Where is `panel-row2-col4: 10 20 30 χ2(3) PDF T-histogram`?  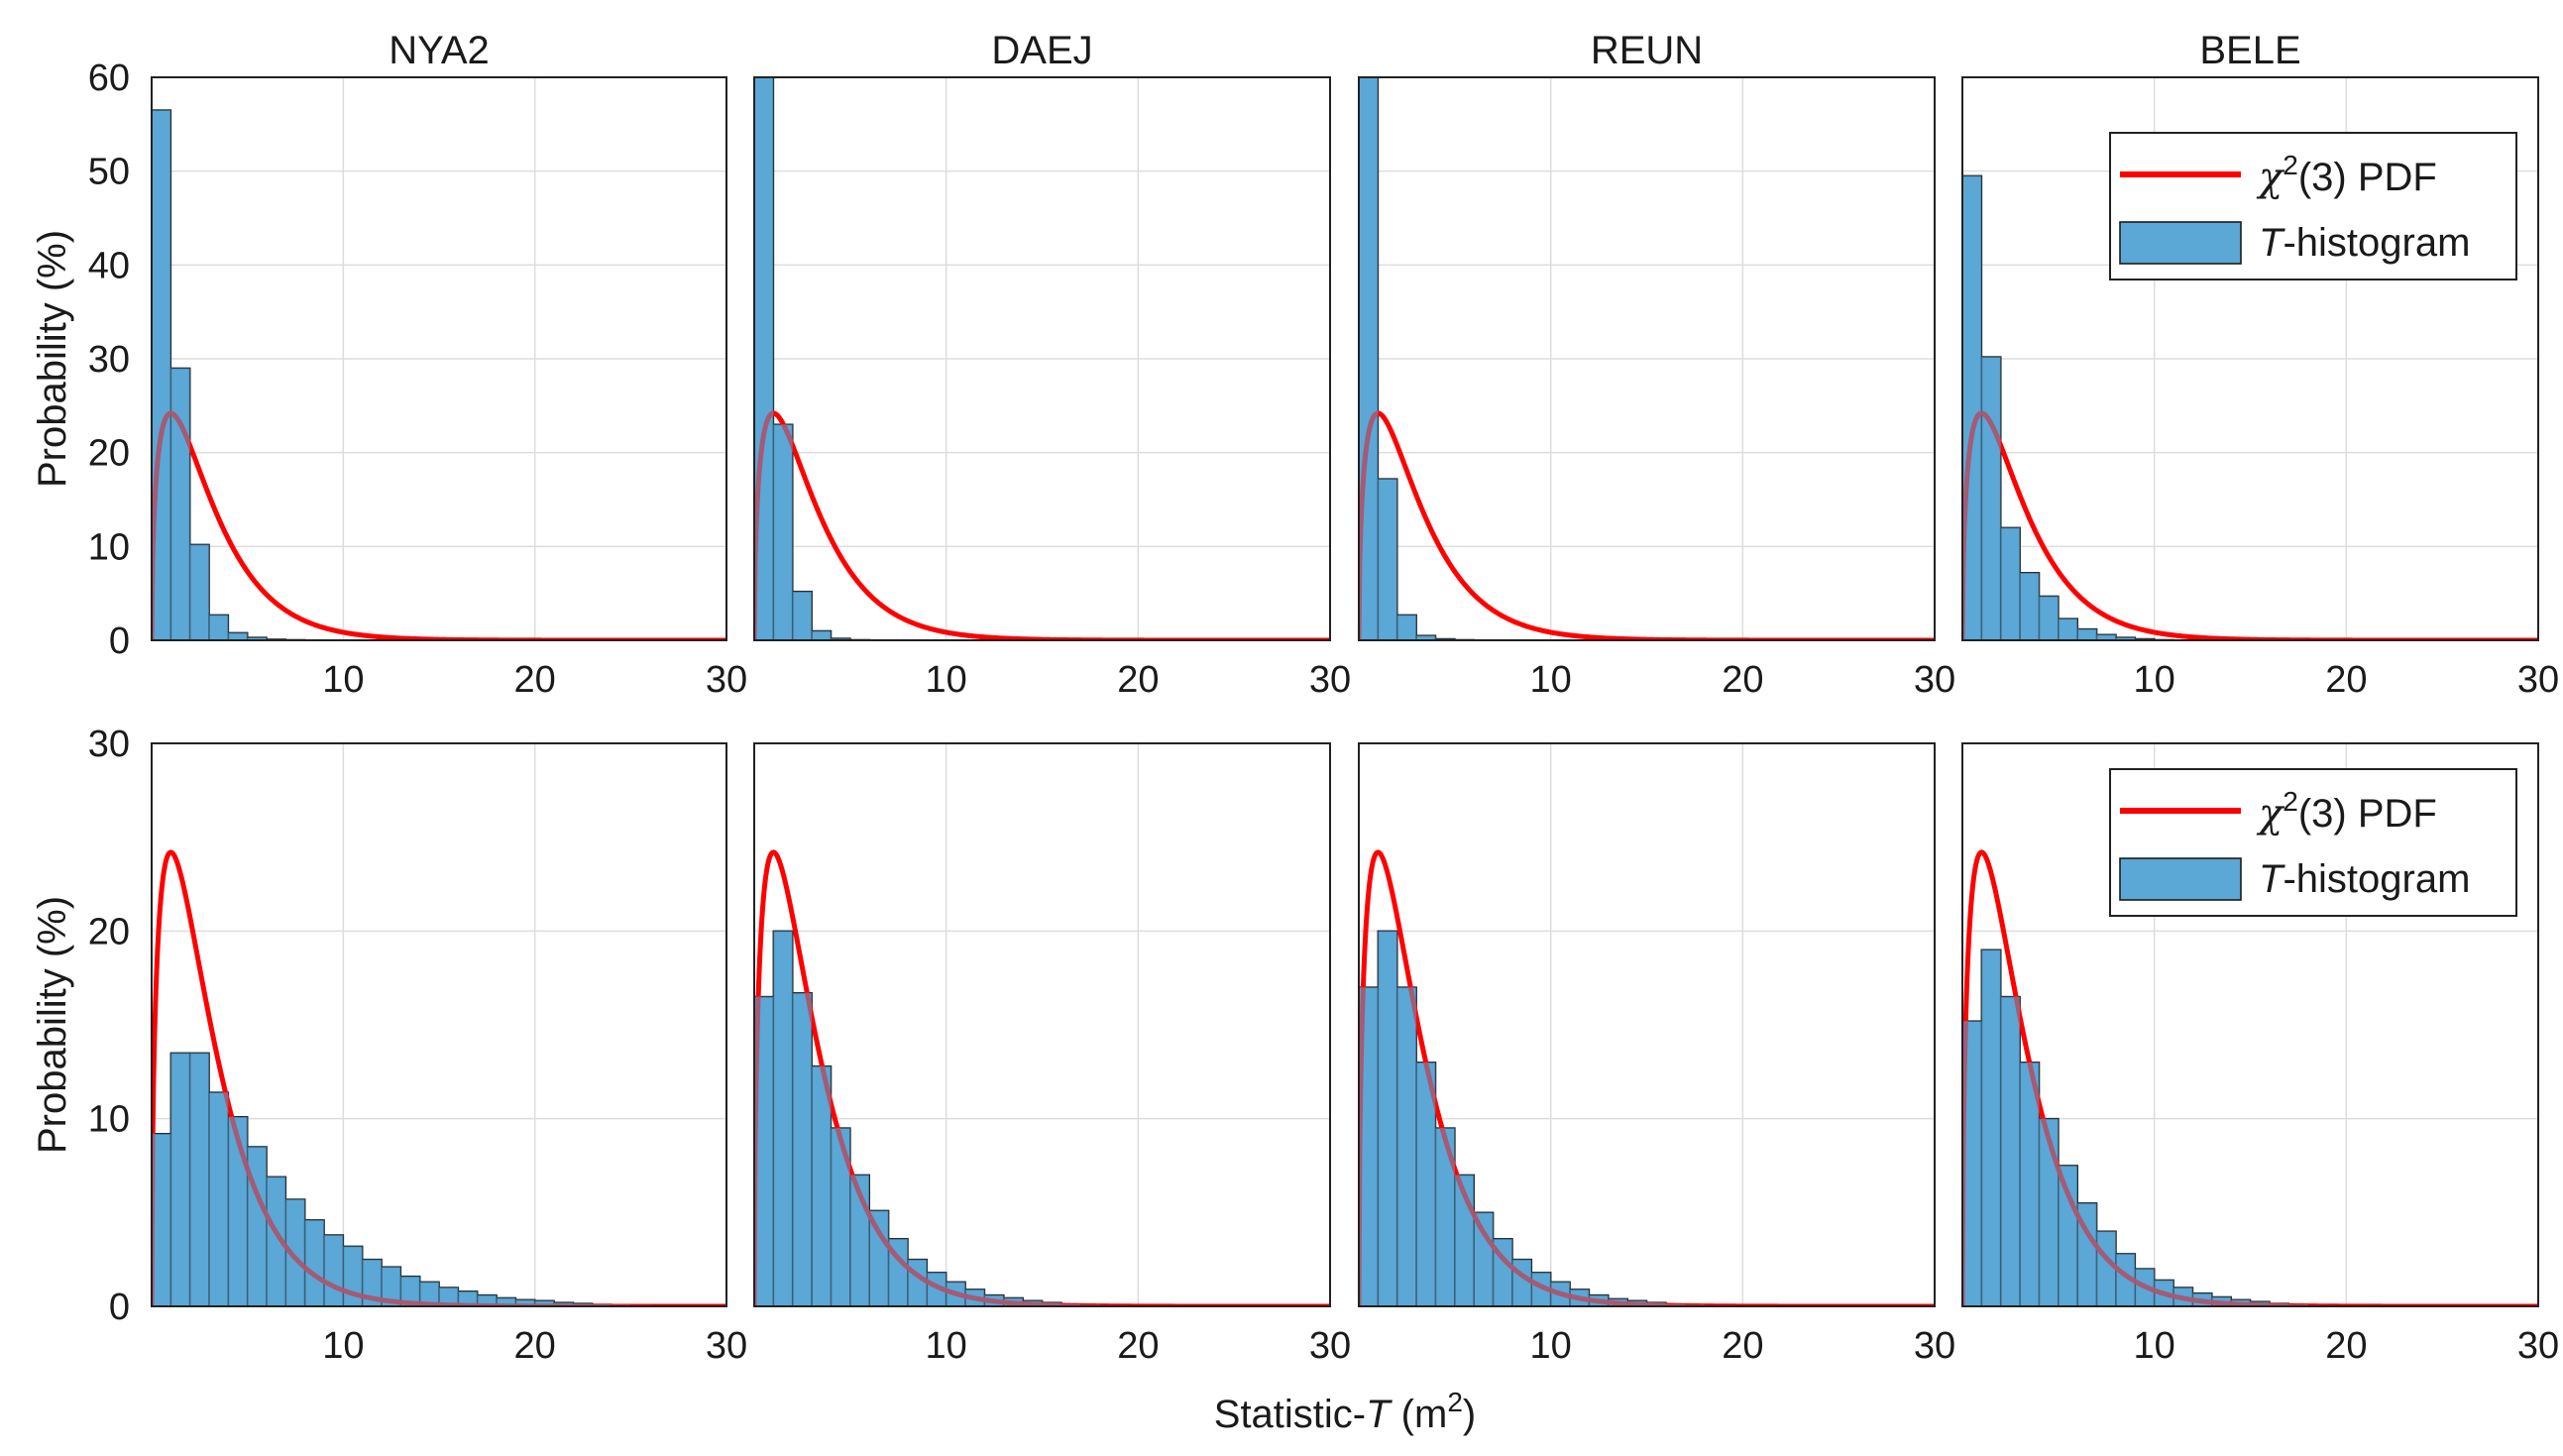
panel-row2-col4: 10 20 30 χ2(3) PDF T-histogram is located at coordinates (2260, 1054).